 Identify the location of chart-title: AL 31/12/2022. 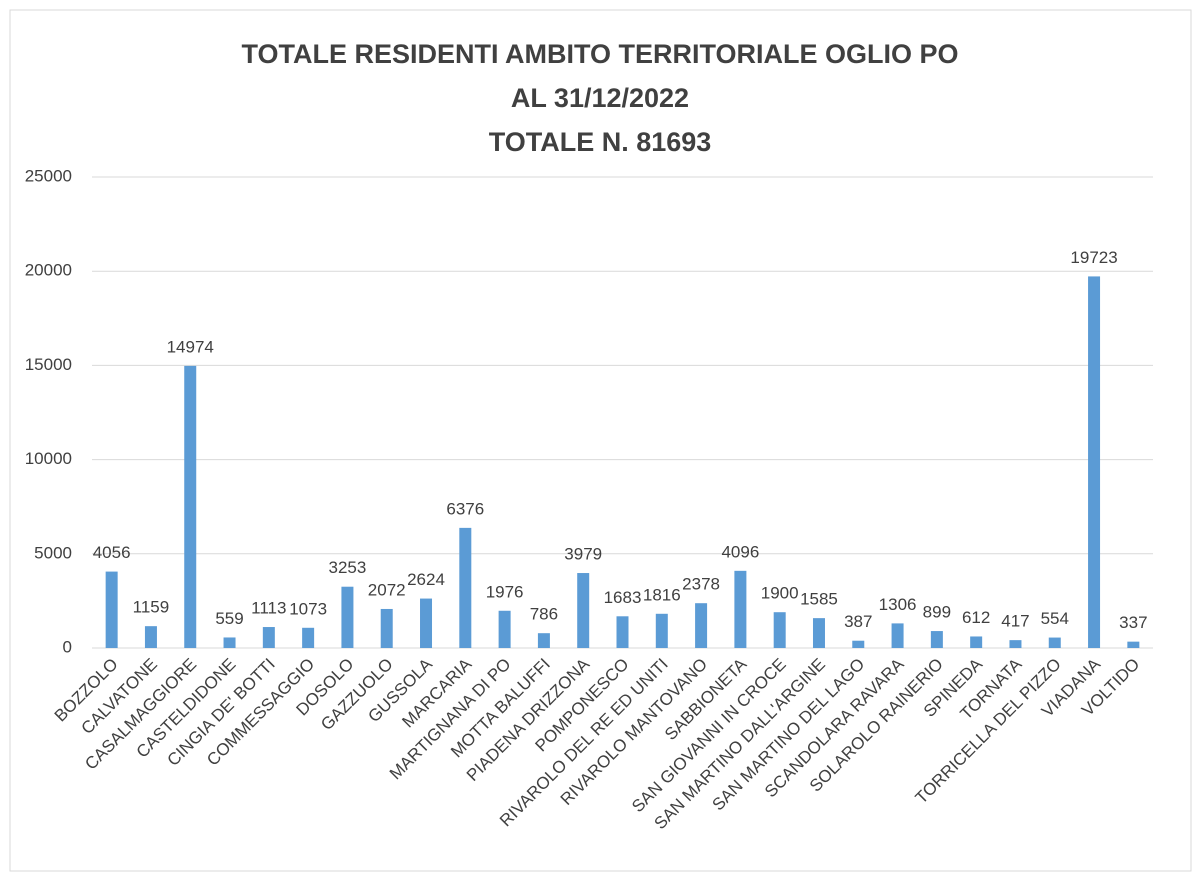
(600, 98).